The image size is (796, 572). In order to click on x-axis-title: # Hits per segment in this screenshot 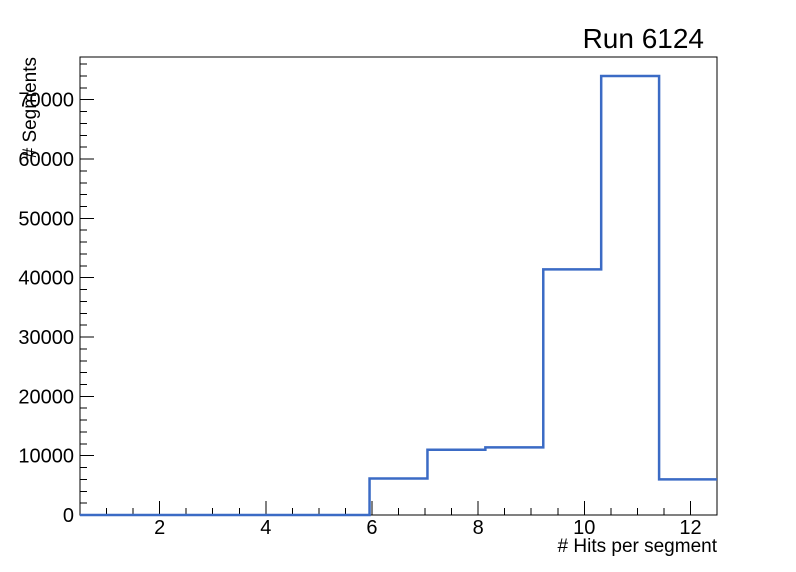, I will do `click(637, 546)`.